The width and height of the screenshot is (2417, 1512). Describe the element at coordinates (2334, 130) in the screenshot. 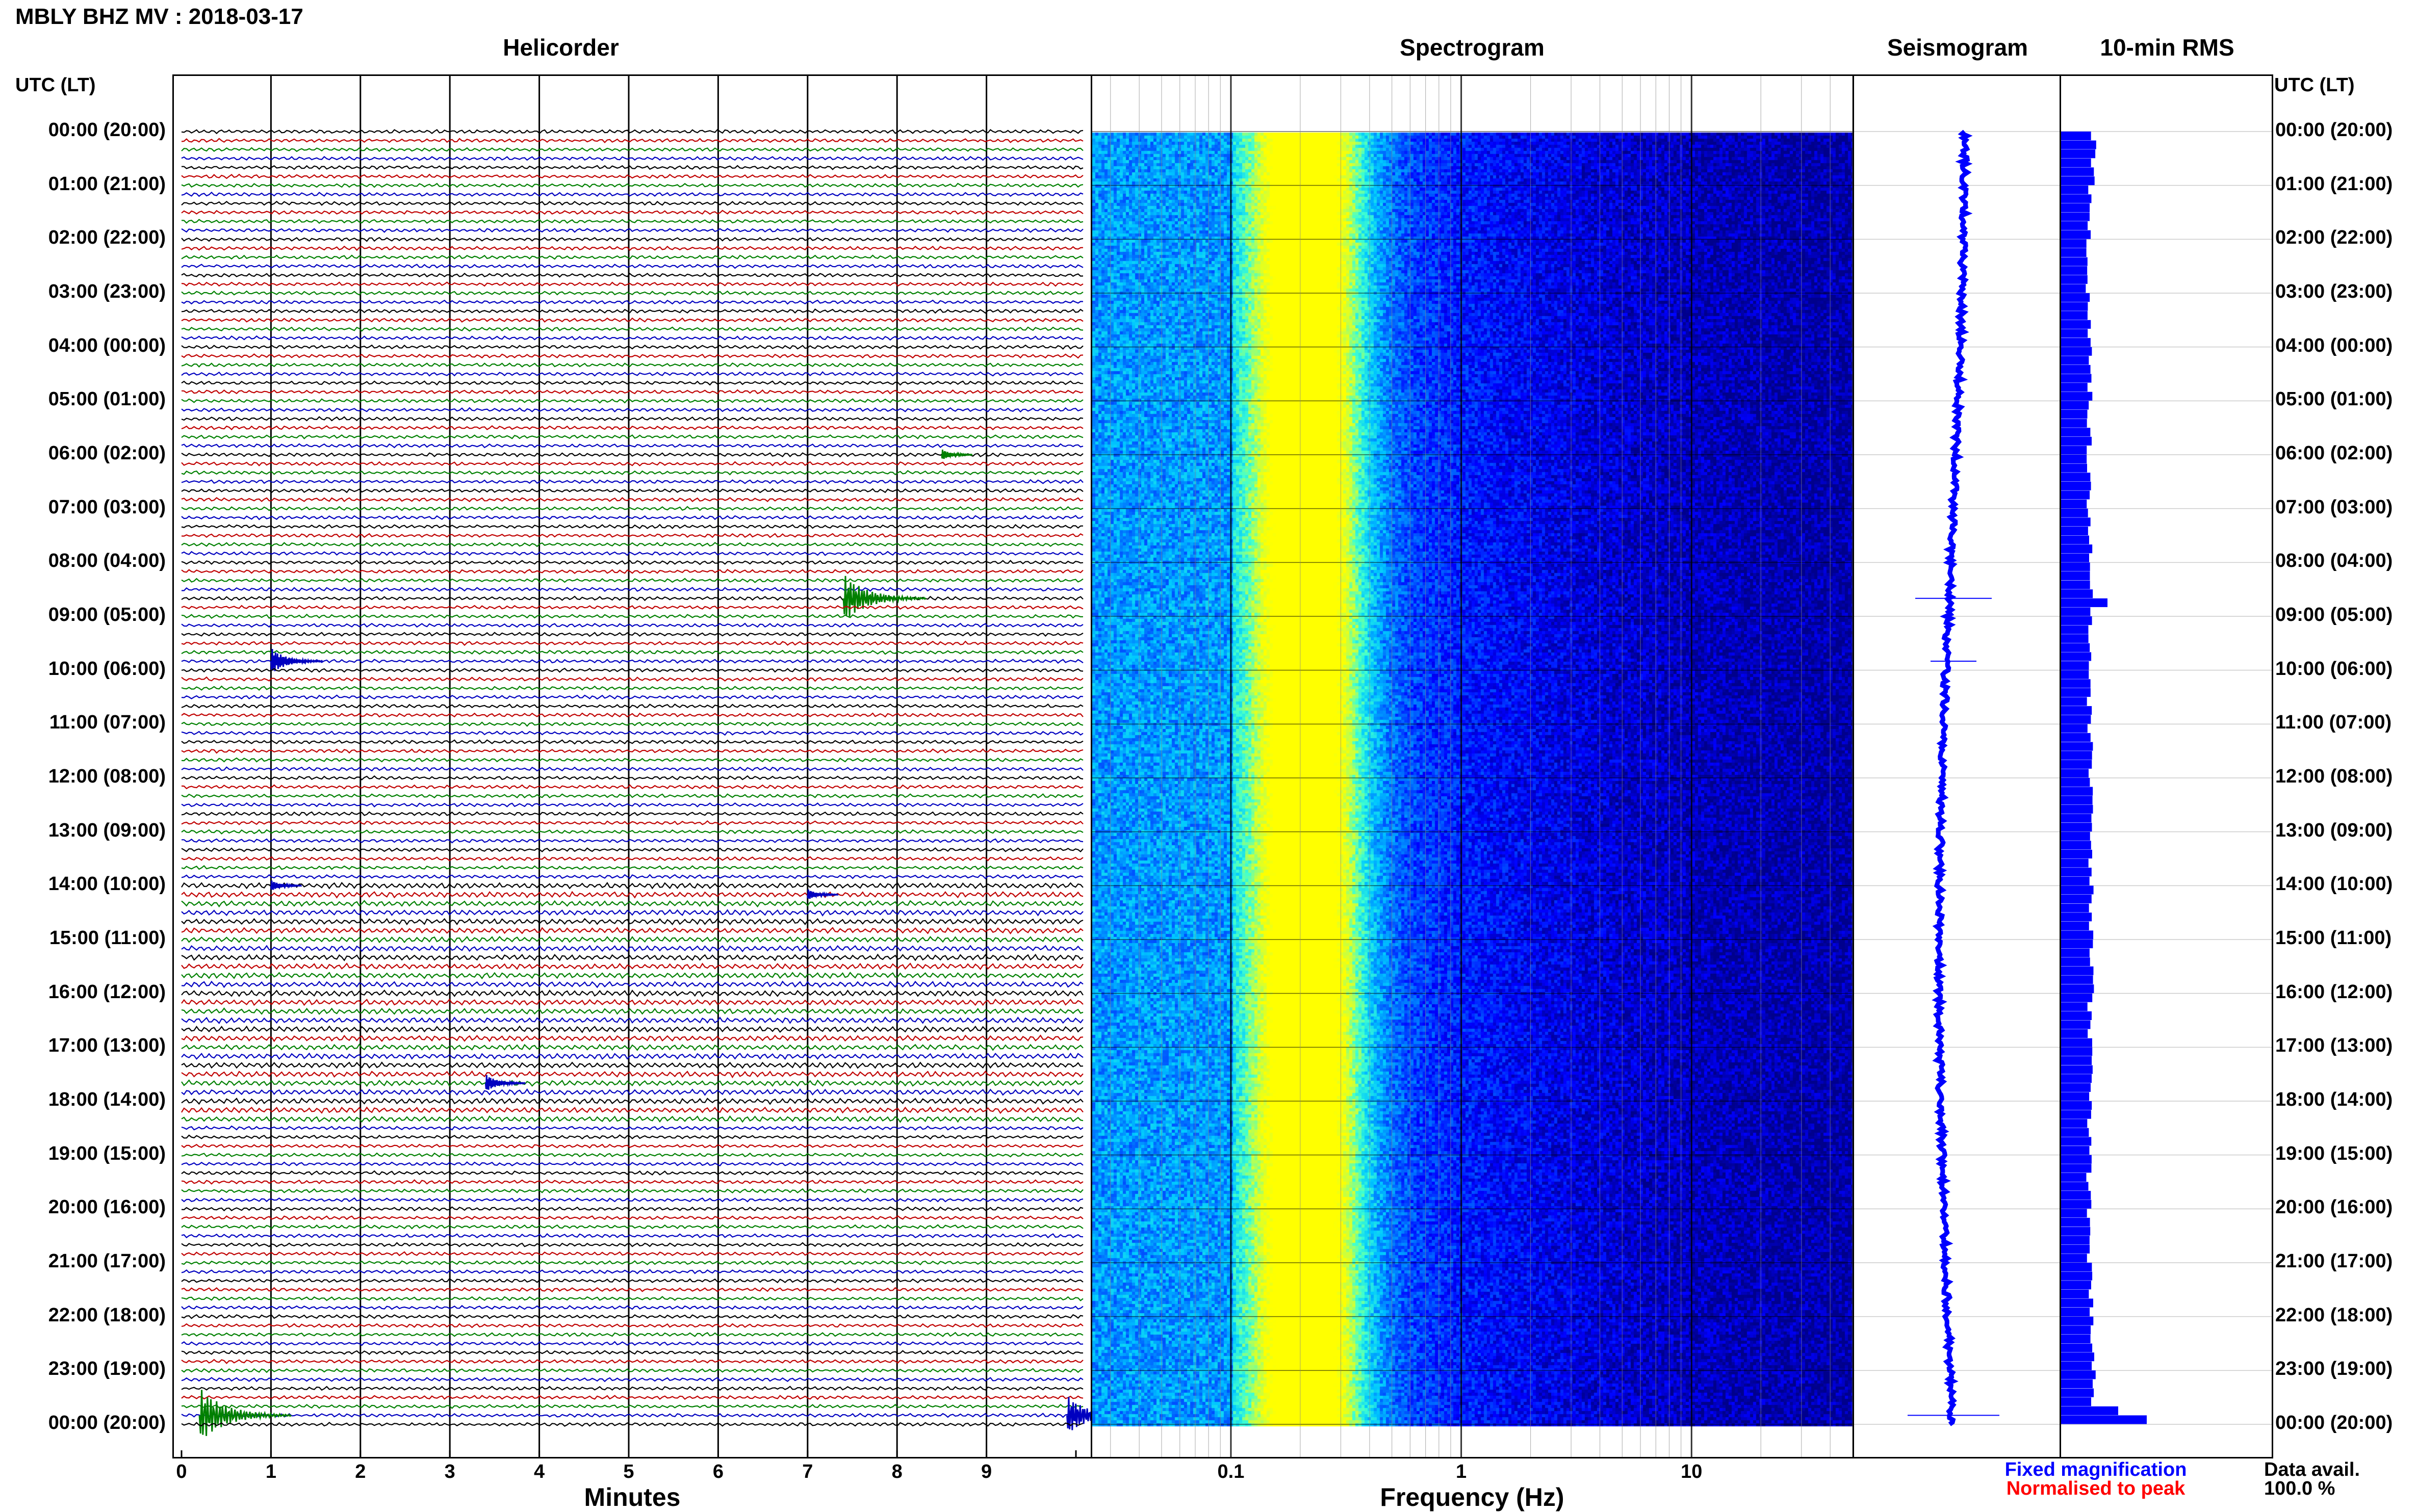

I see `time-label-right: 00:00 (20:00)` at that location.